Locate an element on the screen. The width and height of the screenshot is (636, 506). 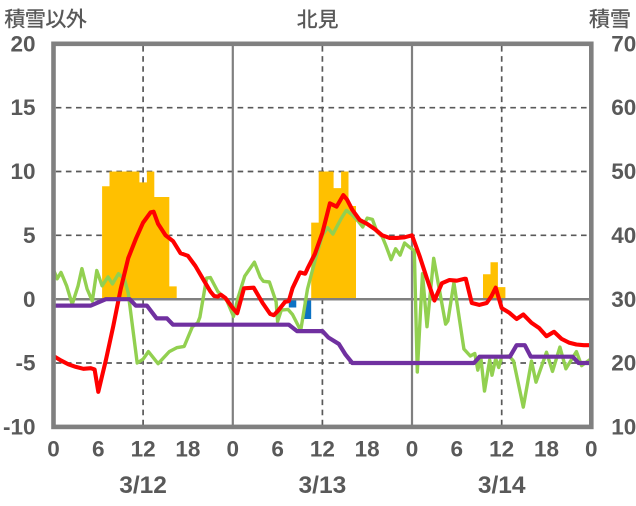
svg-text: -10 is located at coordinates (19, 427).